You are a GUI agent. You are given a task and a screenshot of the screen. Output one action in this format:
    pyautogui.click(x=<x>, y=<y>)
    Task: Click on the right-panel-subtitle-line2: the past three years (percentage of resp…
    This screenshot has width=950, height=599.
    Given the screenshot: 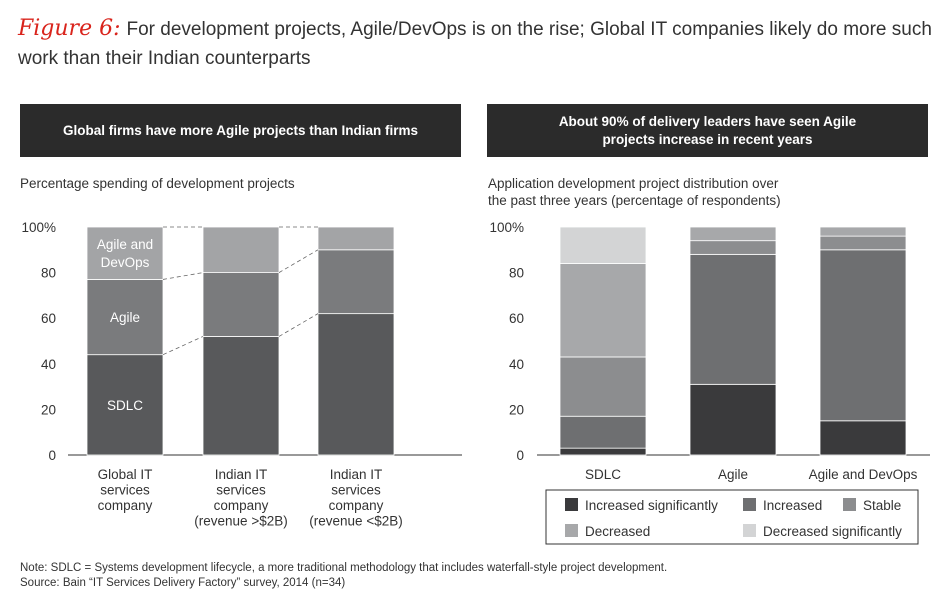 What is the action you would take?
    pyautogui.click(x=634, y=200)
    